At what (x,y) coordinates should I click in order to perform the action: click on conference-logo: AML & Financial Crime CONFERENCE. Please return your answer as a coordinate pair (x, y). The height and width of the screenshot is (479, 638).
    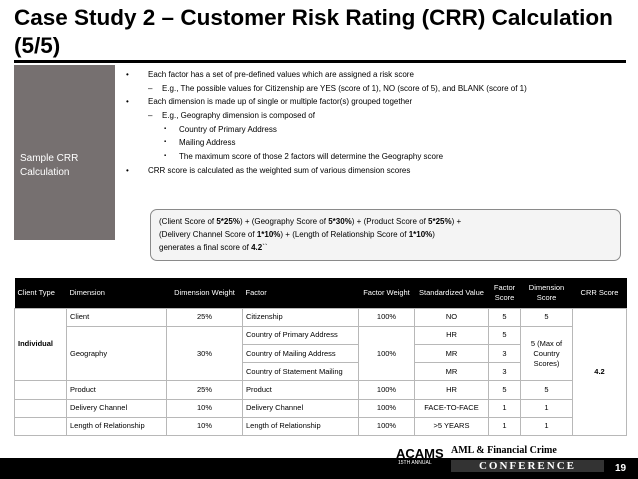
    Looking at the image, I should click on (503, 459).